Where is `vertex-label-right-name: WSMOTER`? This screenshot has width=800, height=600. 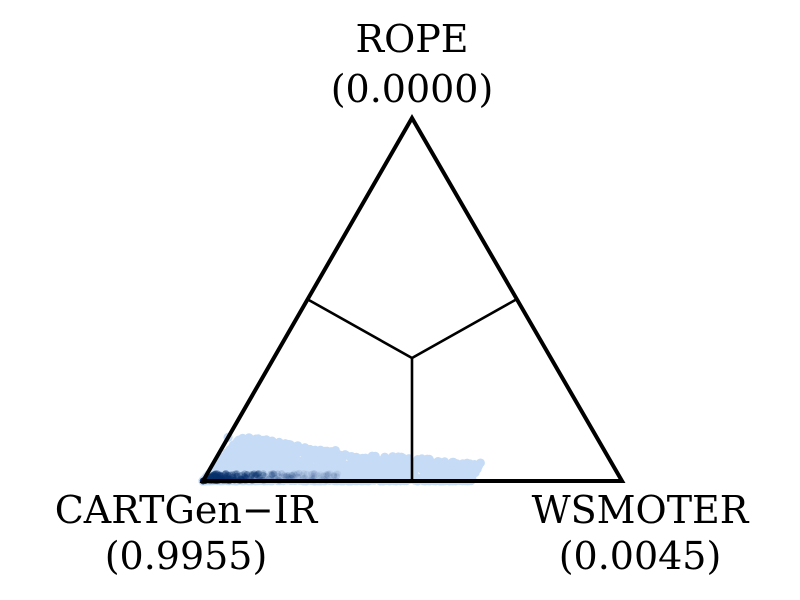
vertex-label-right-name: WSMOTER is located at coordinates (641, 510).